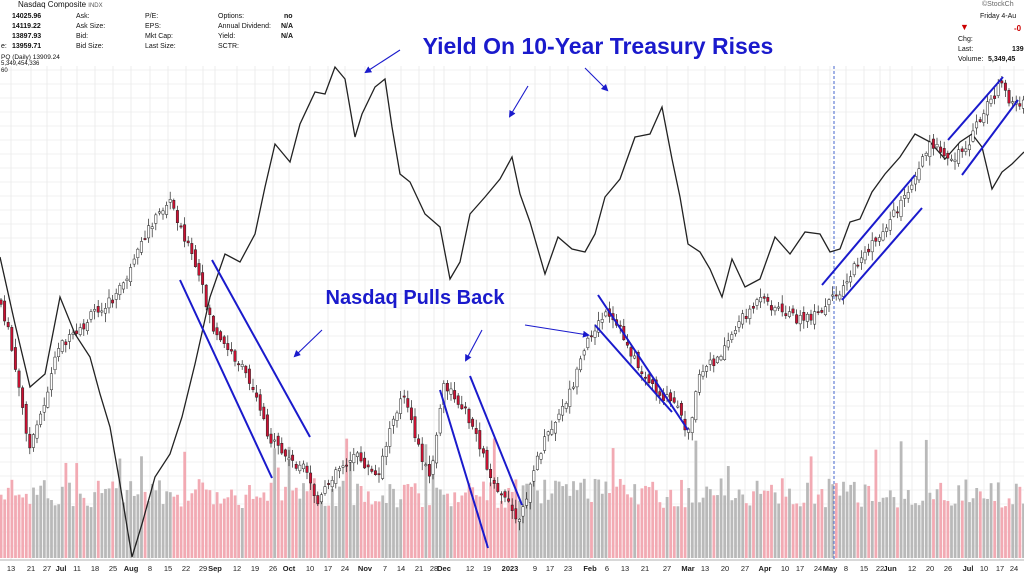 The height and width of the screenshot is (576, 1024). What do you see at coordinates (113, 568) in the screenshot?
I see `x-tick-label: 25` at bounding box center [113, 568].